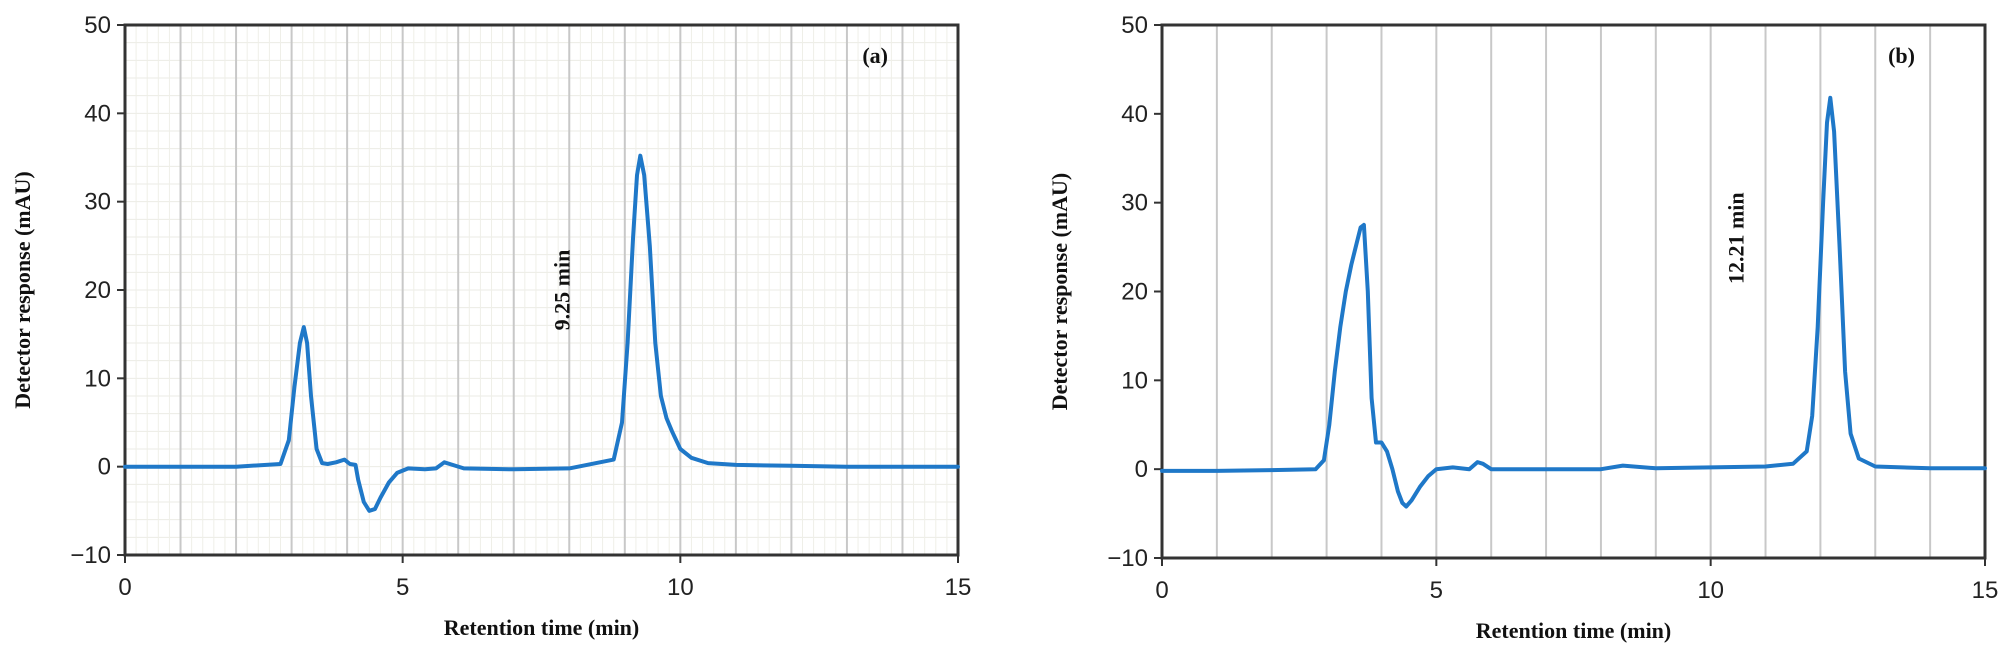 The width and height of the screenshot is (2000, 650). Describe the element at coordinates (1901, 55) in the screenshot. I see `panel-label: (b)` at that location.